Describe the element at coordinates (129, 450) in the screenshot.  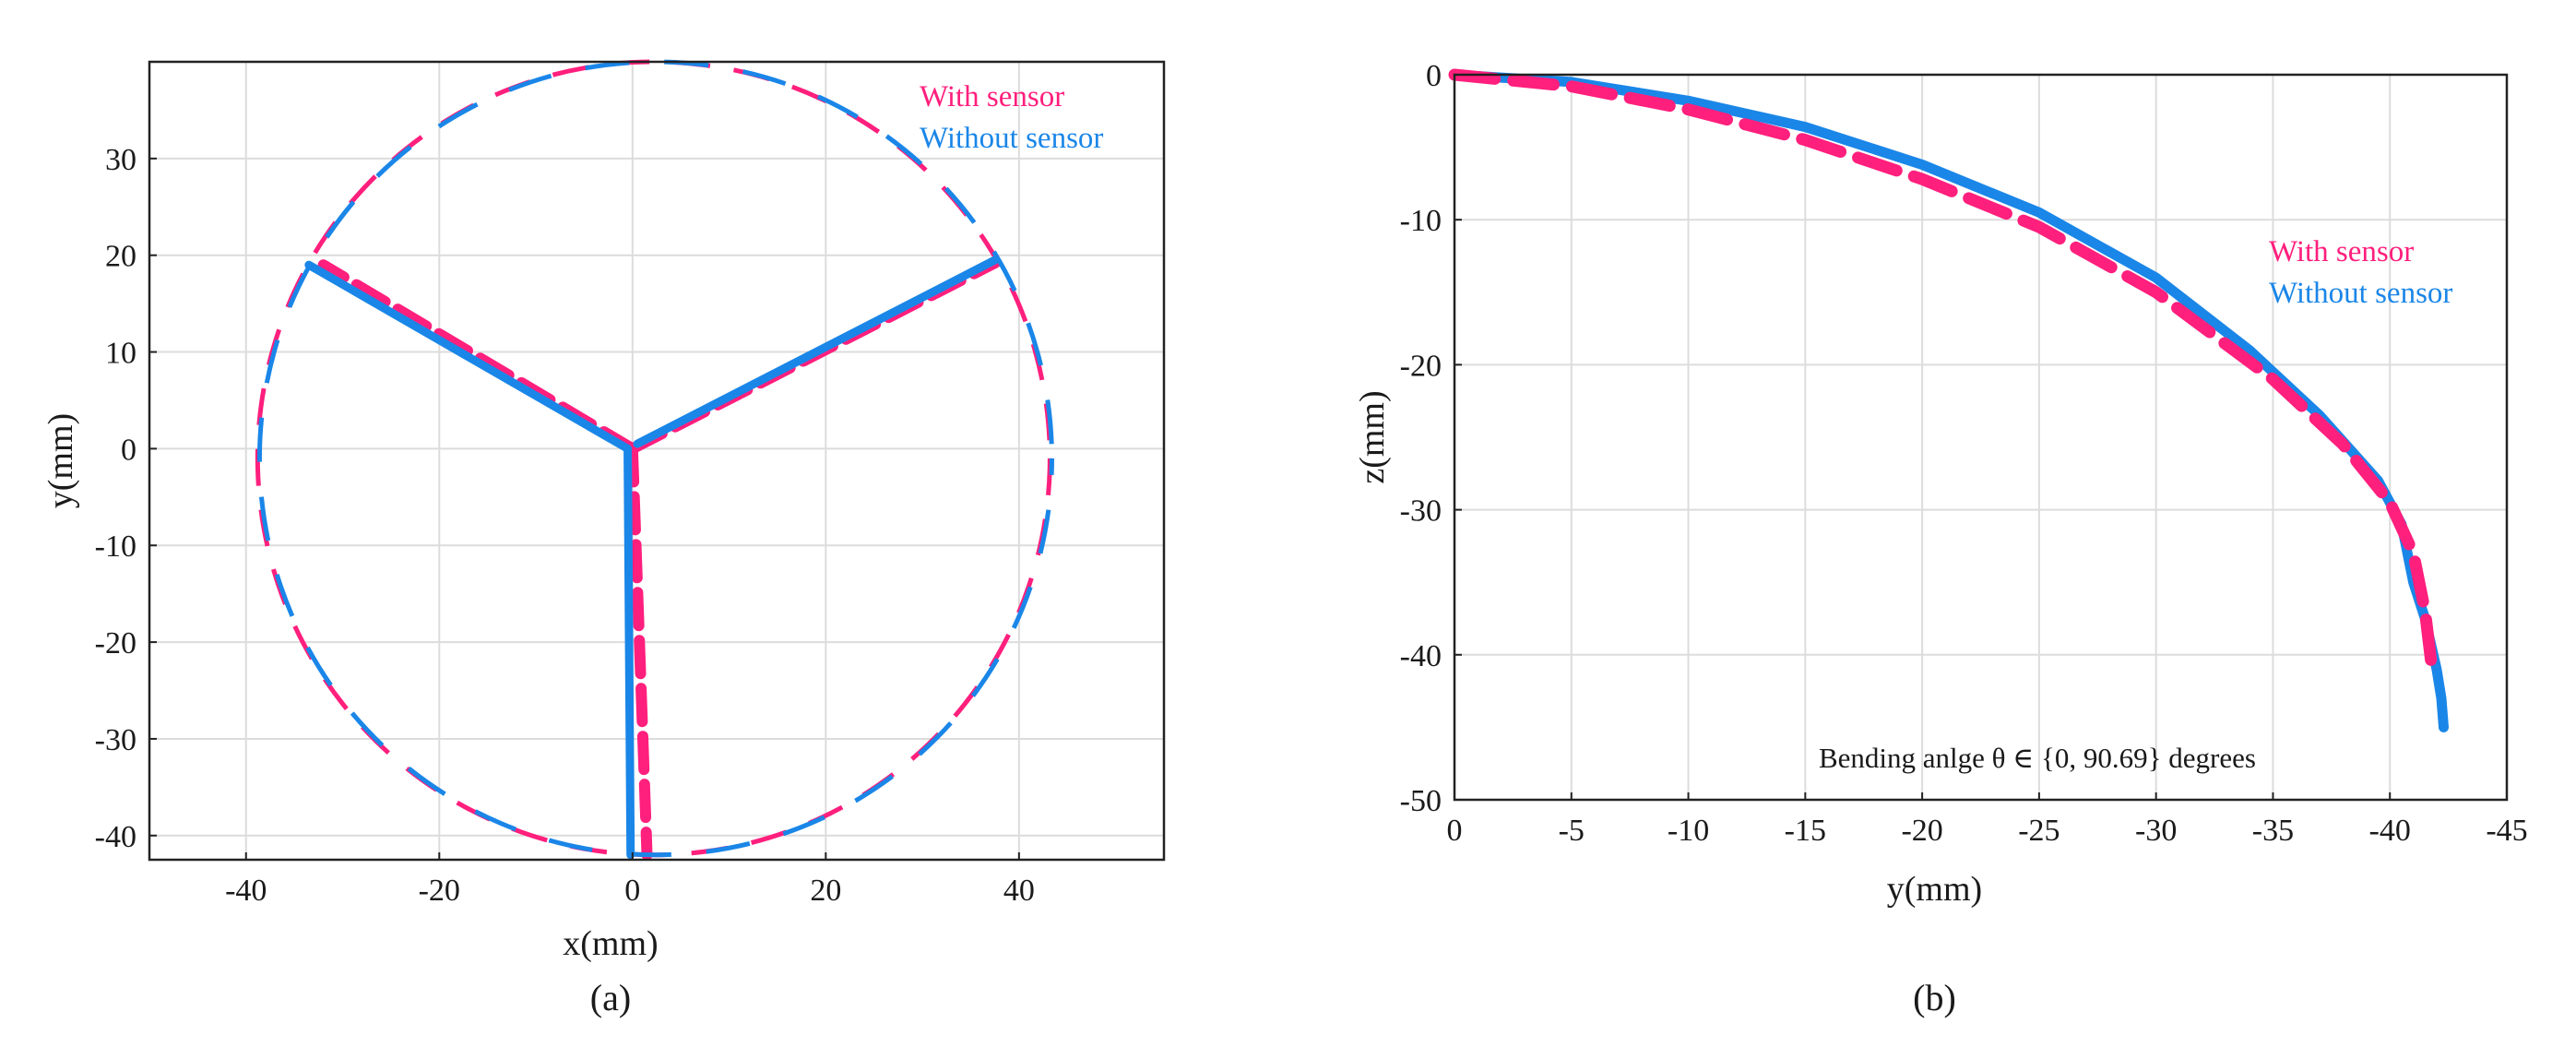
I see `a-y-tick-label: 0` at that location.